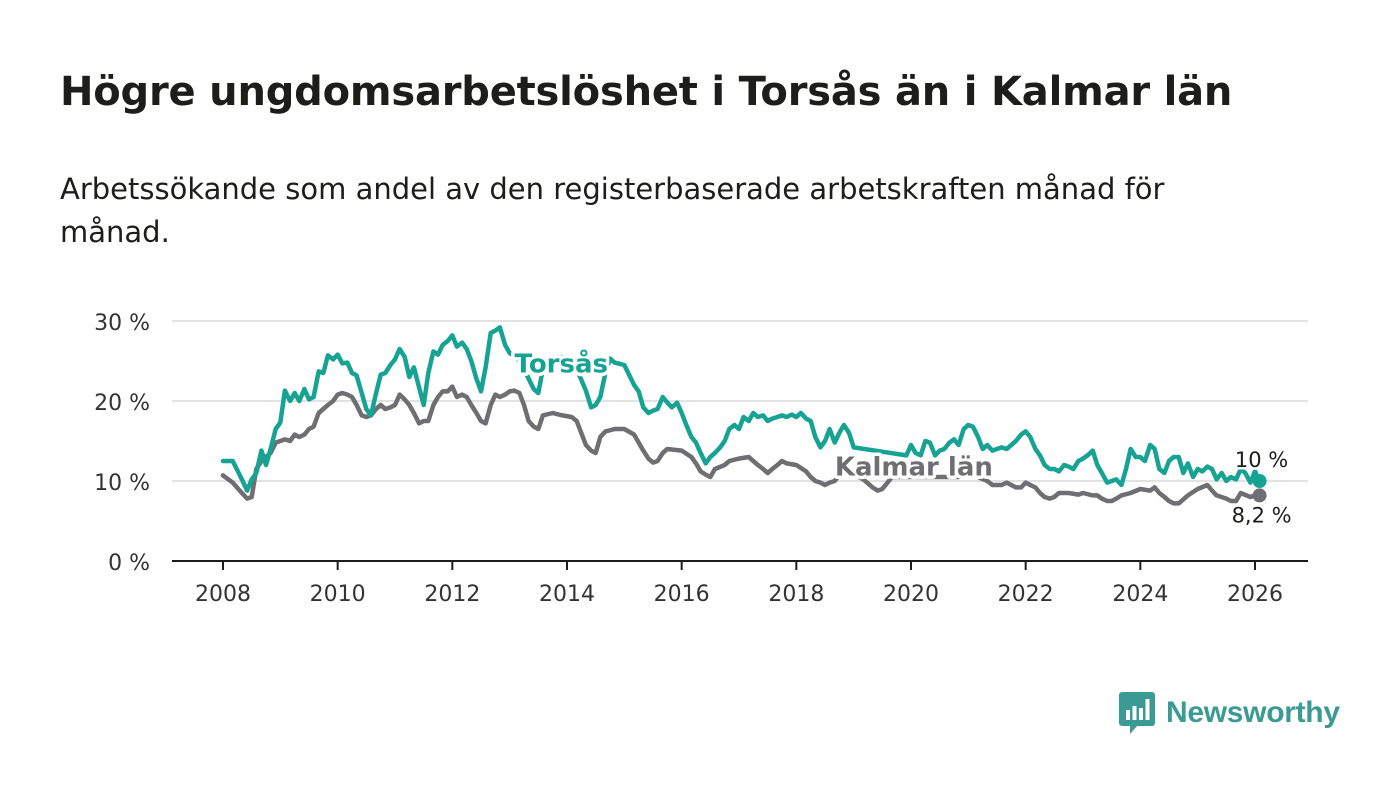 The width and height of the screenshot is (1400, 794). What do you see at coordinates (1262, 515) in the screenshot?
I see `end-value-label-kalmar-l-n: 8,2 %` at bounding box center [1262, 515].